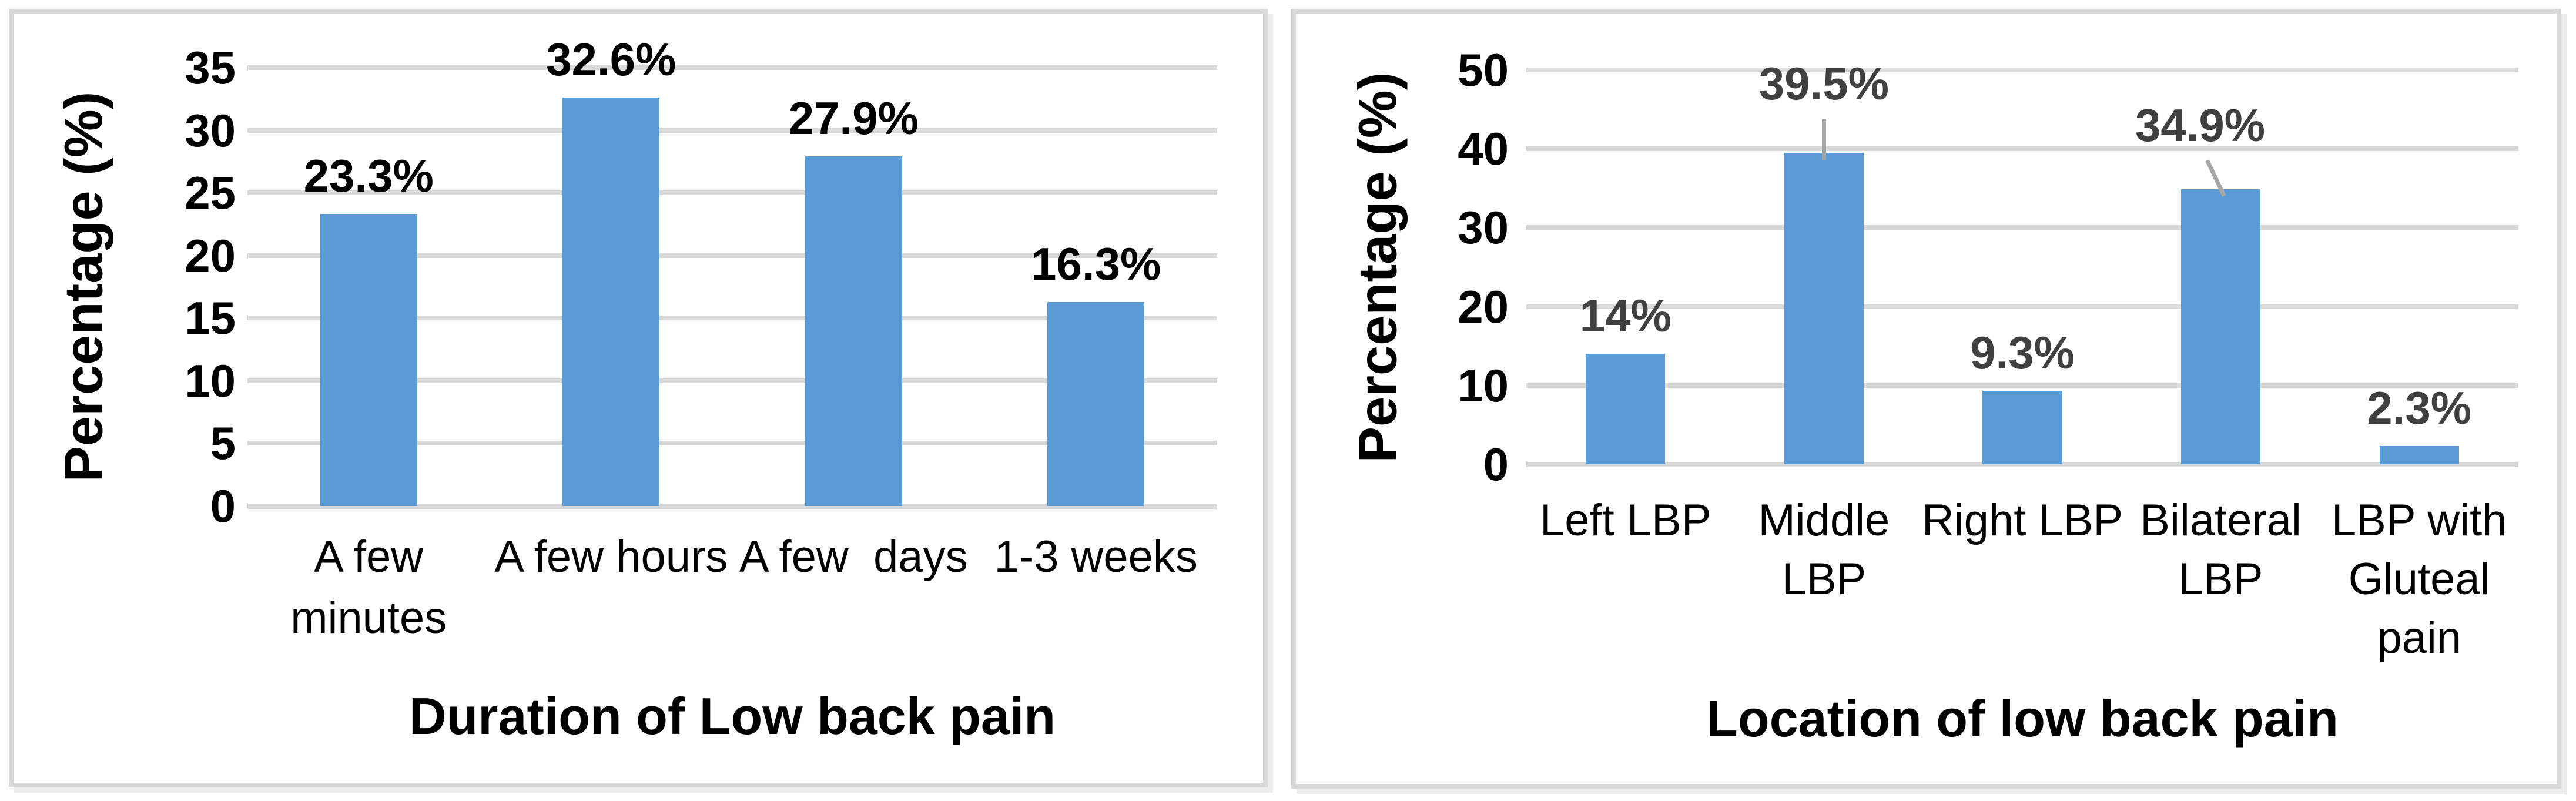  I want to click on data-label: 9.3%, so click(2022, 353).